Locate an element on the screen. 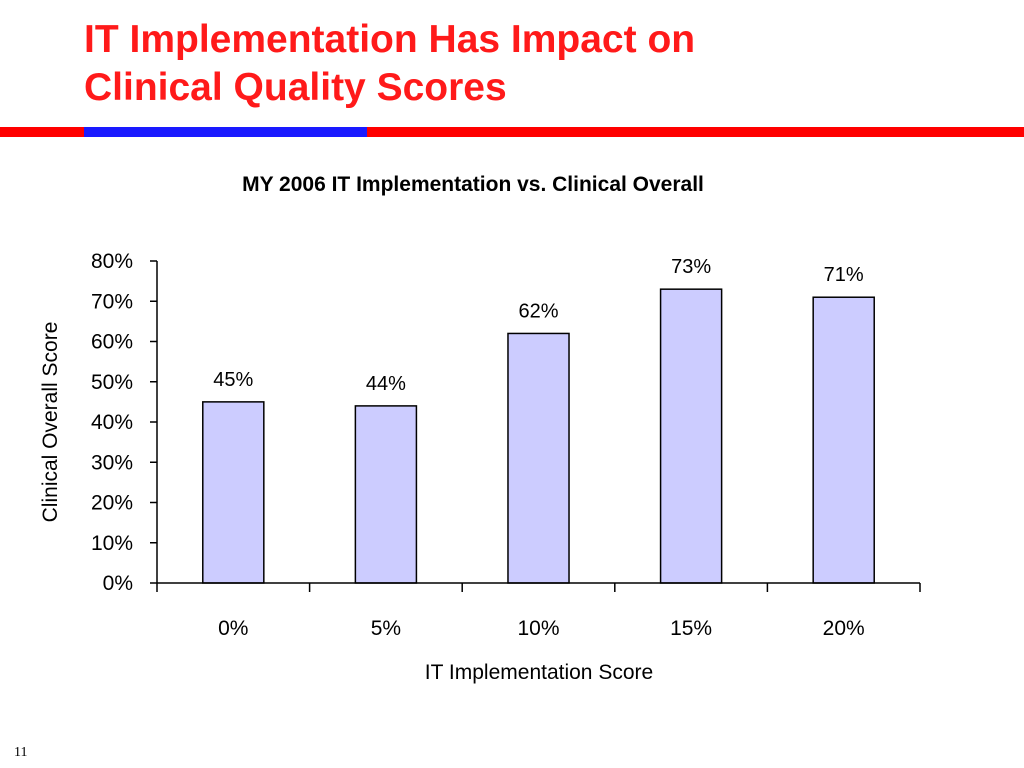 The image size is (1024, 768). y-tick-label: 20% is located at coordinates (112, 503).